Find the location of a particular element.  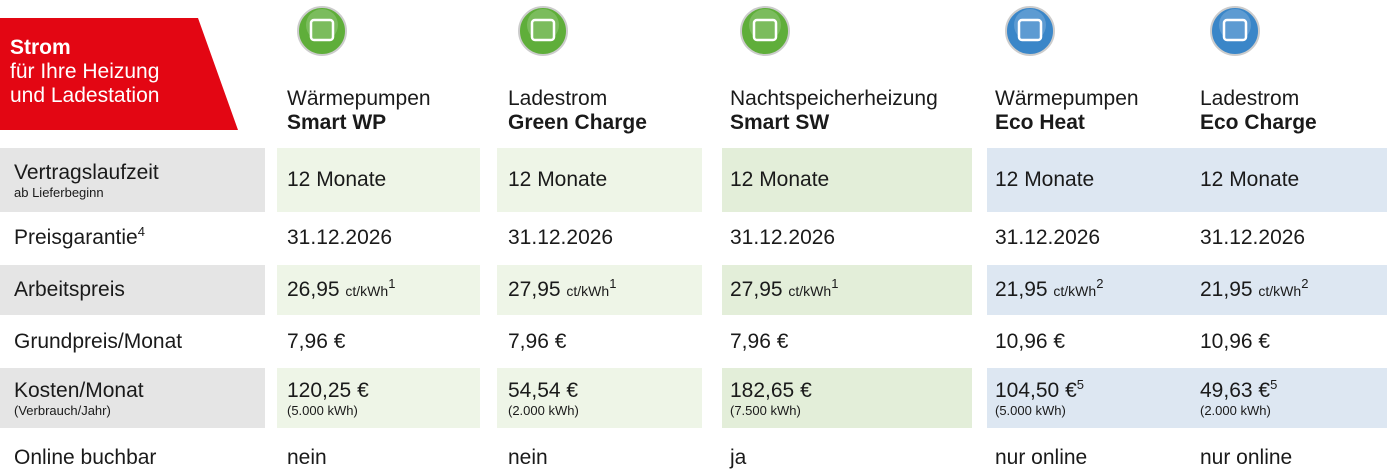

label-text: Online buchbar is located at coordinates (85, 457).